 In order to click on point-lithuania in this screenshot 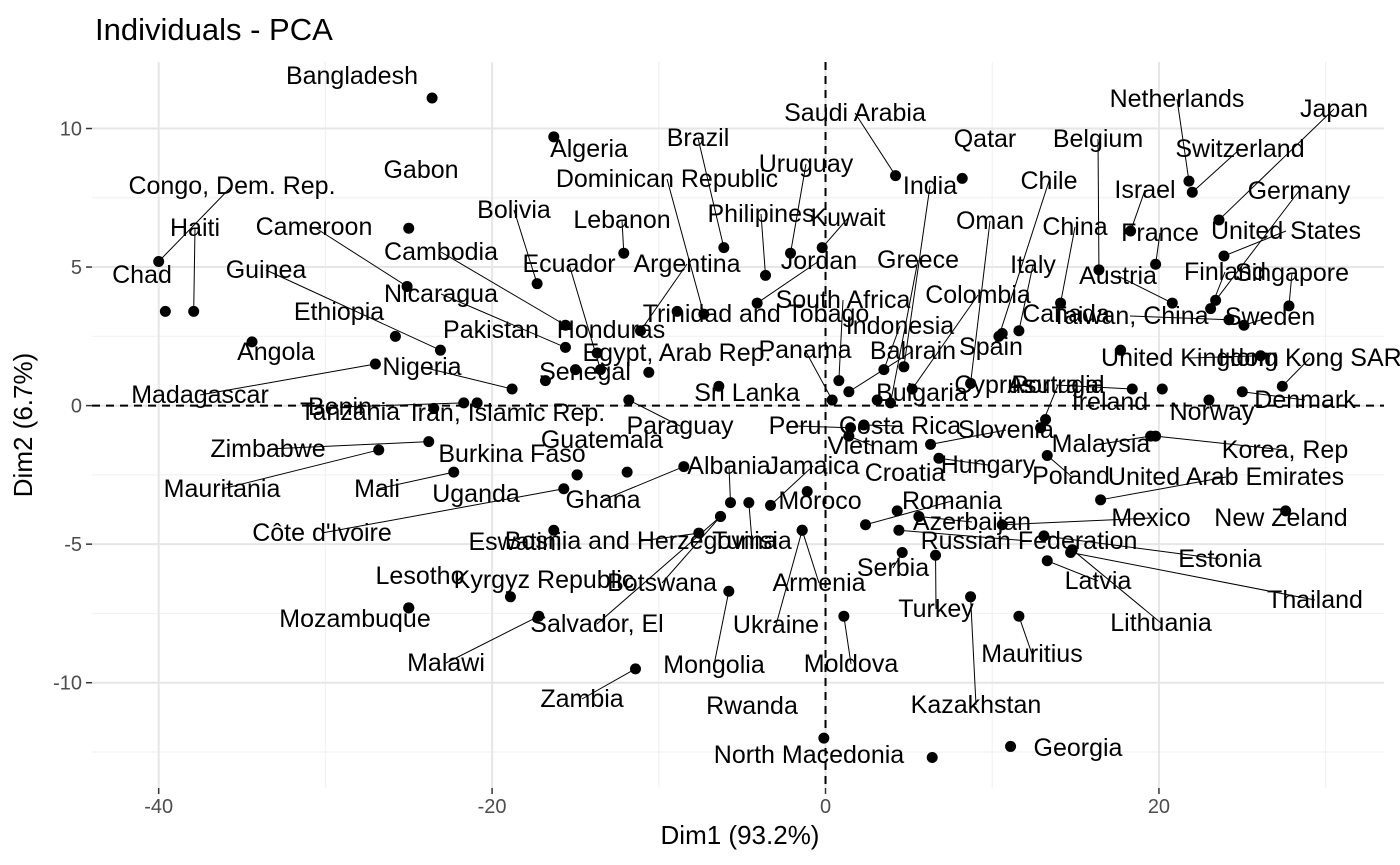, I will do `click(1072, 550)`.